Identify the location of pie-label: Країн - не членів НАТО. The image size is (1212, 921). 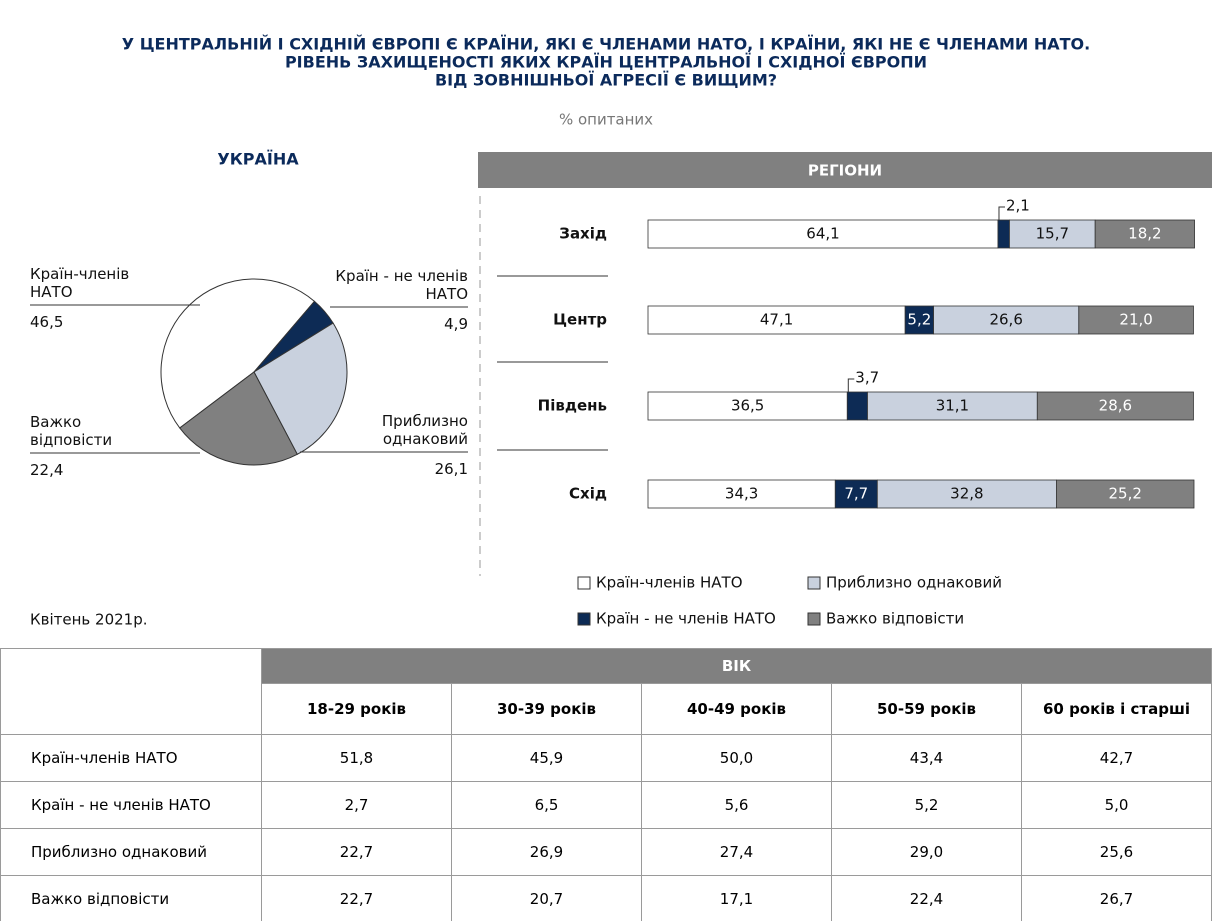
(401, 285).